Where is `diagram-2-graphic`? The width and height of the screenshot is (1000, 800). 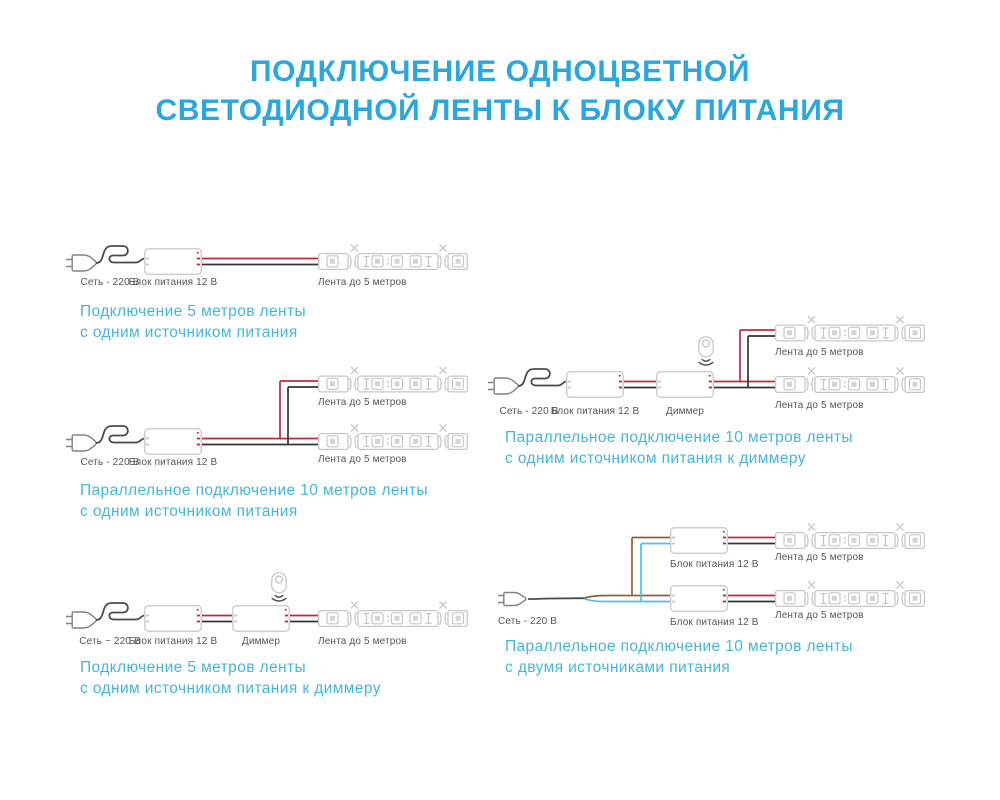 diagram-2-graphic is located at coordinates (267, 410).